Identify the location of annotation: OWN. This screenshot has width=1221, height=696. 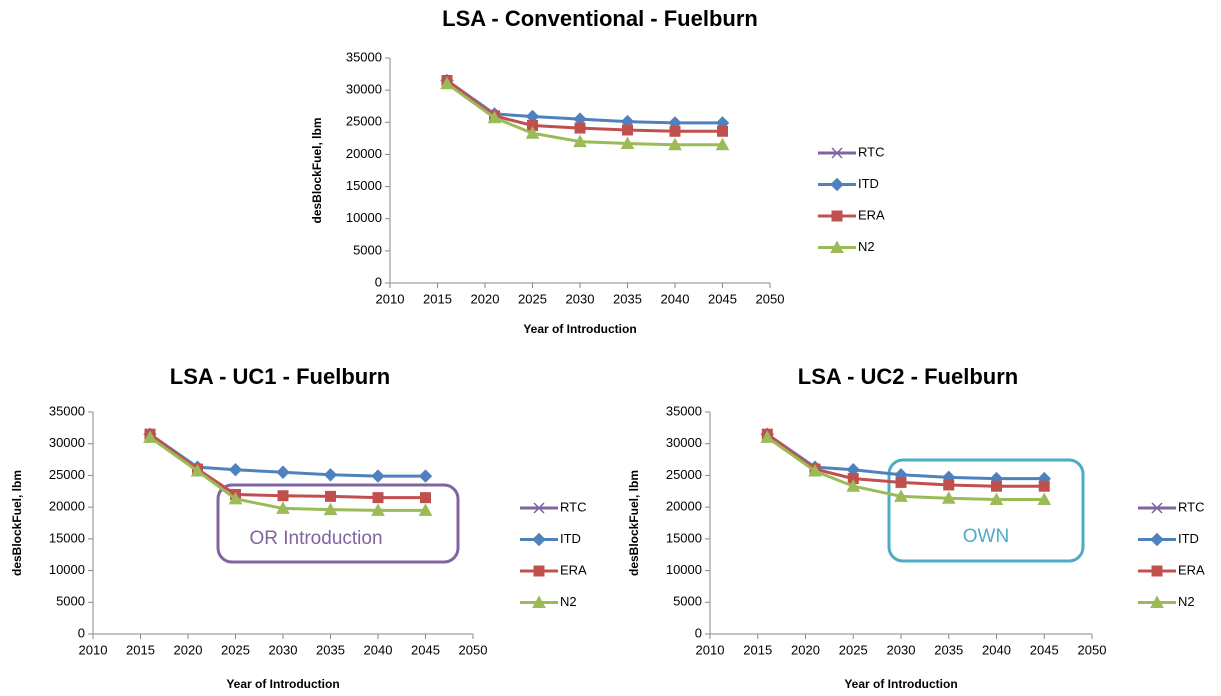
(986, 536).